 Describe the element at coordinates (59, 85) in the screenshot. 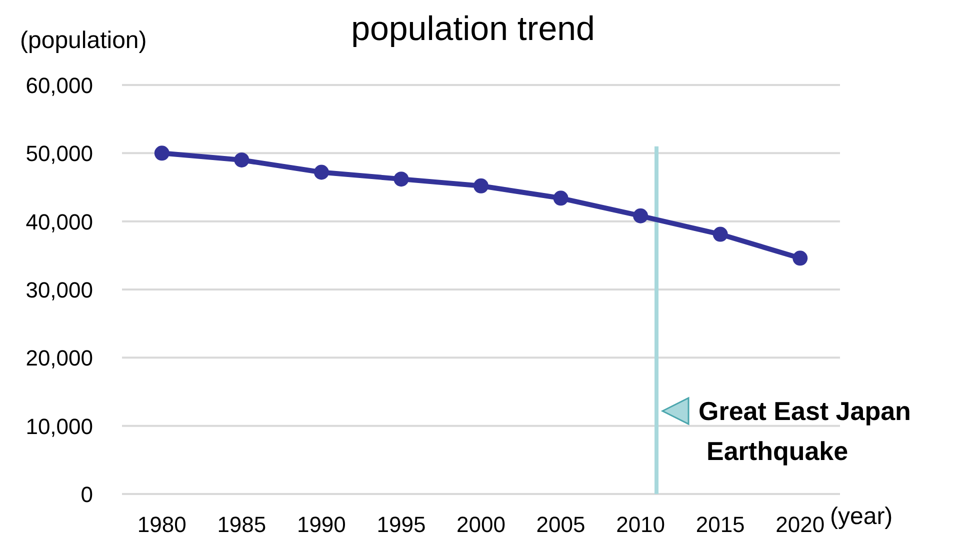

I see `y-tick-label: 60,000` at that location.